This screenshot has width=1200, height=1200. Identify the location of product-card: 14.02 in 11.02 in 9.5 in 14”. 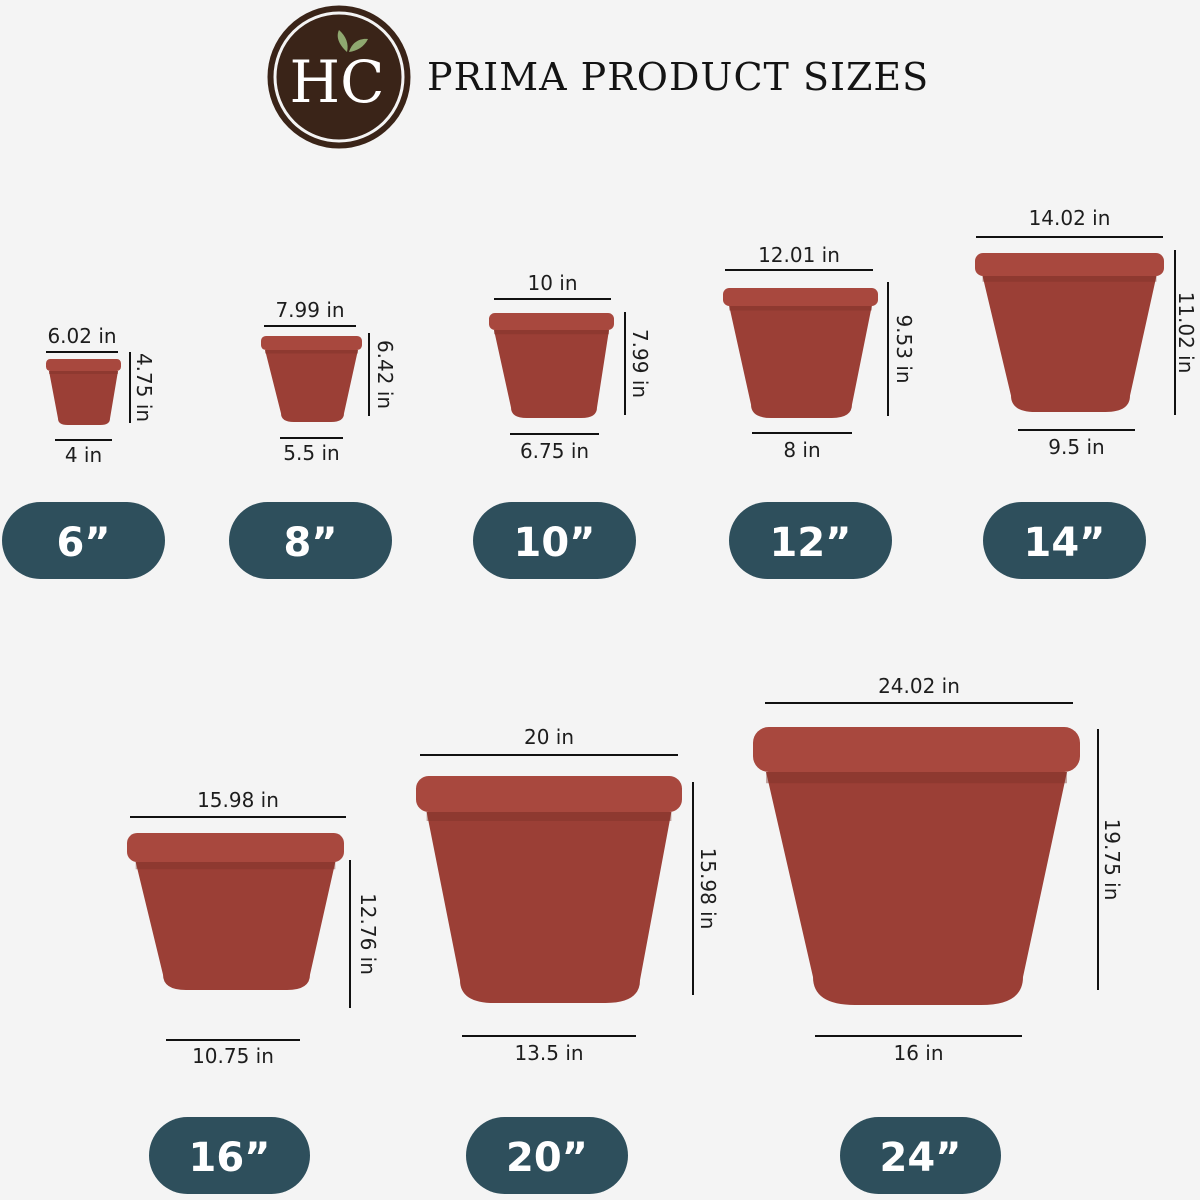
(1086, 392).